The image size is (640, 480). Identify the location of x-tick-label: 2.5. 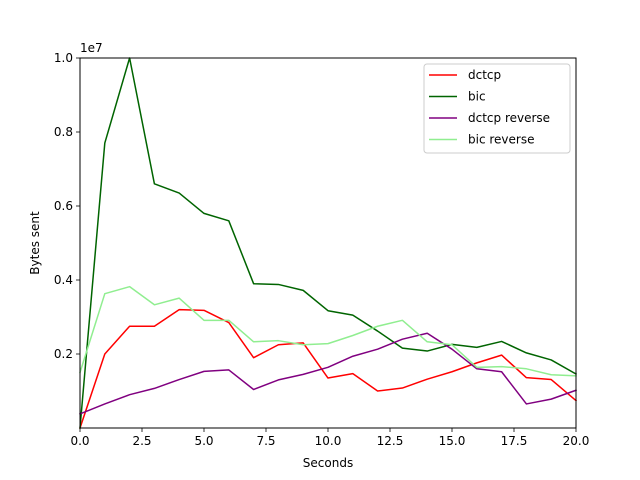
(141, 441).